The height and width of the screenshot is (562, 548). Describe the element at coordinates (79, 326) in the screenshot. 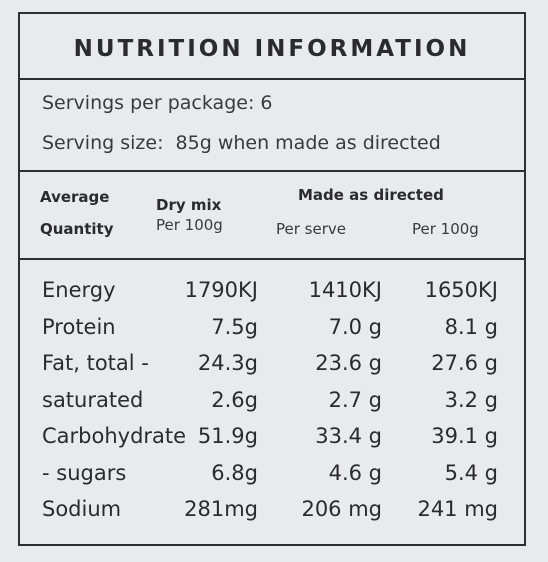

I see `nutrient-name: Protein` at that location.